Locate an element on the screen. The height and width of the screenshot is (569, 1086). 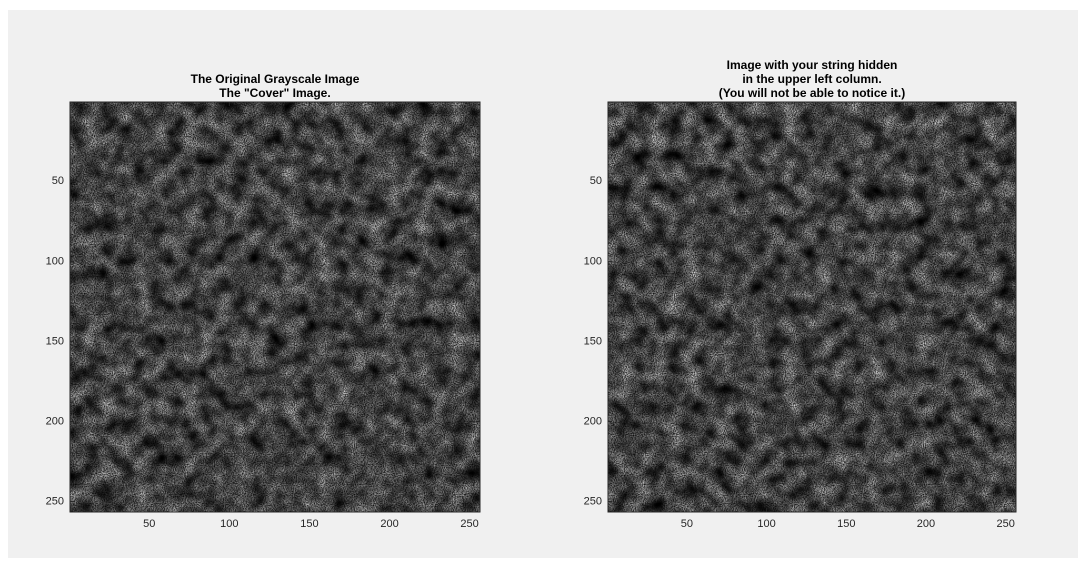
chart-title: in the upper left column. is located at coordinates (811, 79).